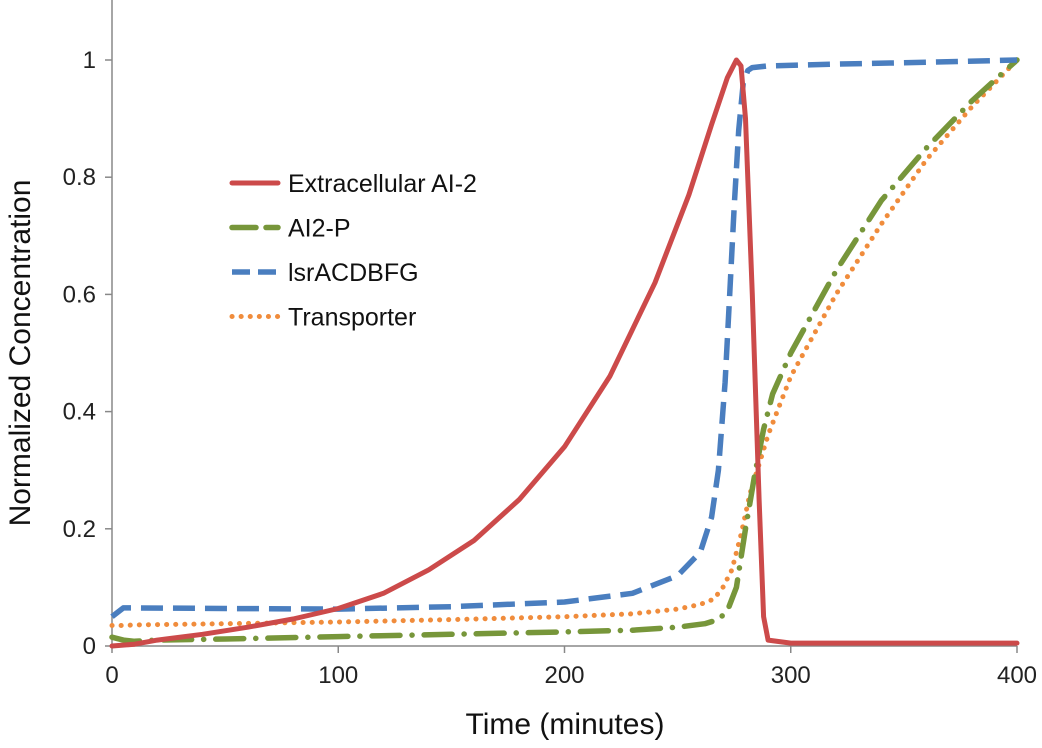 This screenshot has width=1042, height=748. I want to click on x-tick-label: 100, so click(338, 675).